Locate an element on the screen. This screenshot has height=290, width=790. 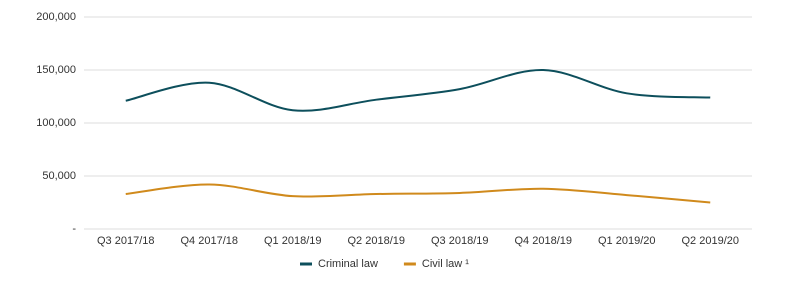
x-tick-label: Q2 2019/20 is located at coordinates (711, 241).